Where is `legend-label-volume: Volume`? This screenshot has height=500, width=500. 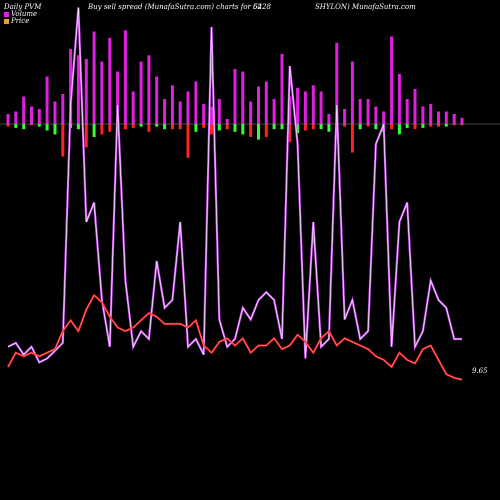
legend-label-volume: Volume is located at coordinates (24, 14).